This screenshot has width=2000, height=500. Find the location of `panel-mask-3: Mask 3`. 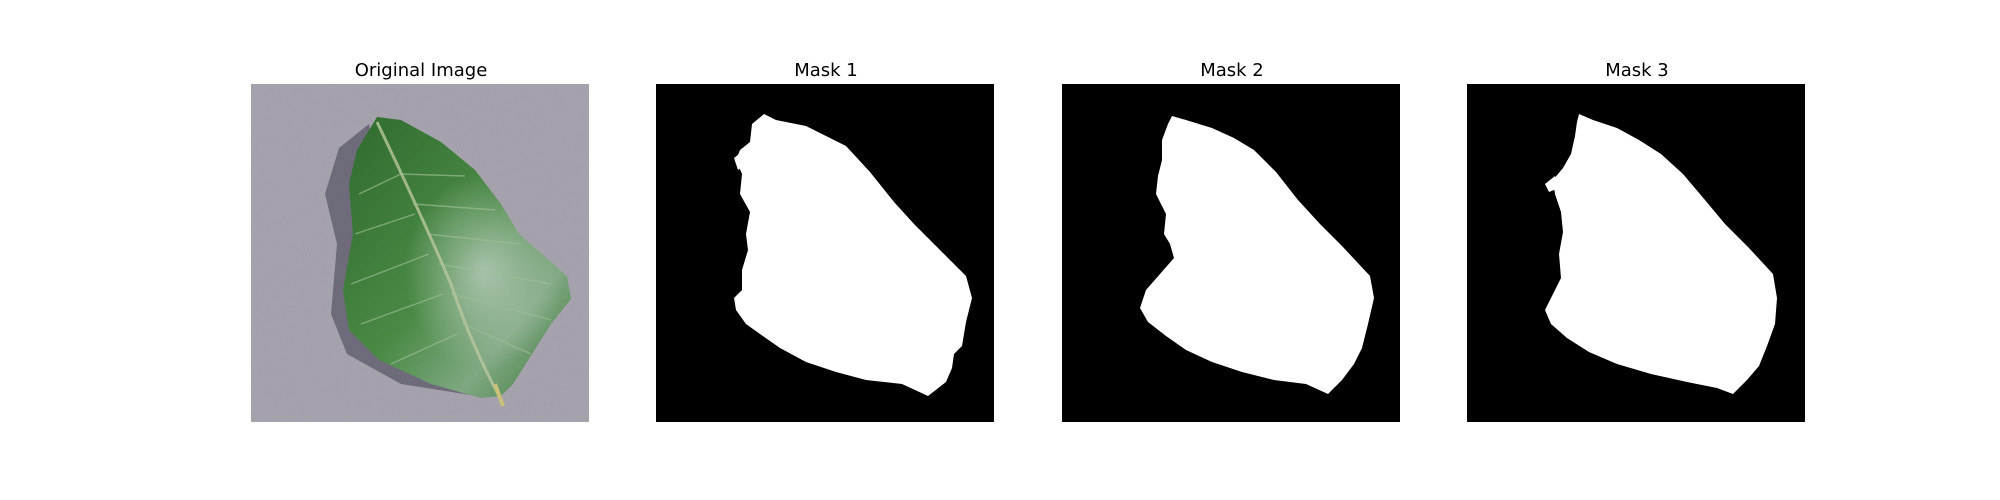

panel-mask-3: Mask 3 is located at coordinates (1637, 241).